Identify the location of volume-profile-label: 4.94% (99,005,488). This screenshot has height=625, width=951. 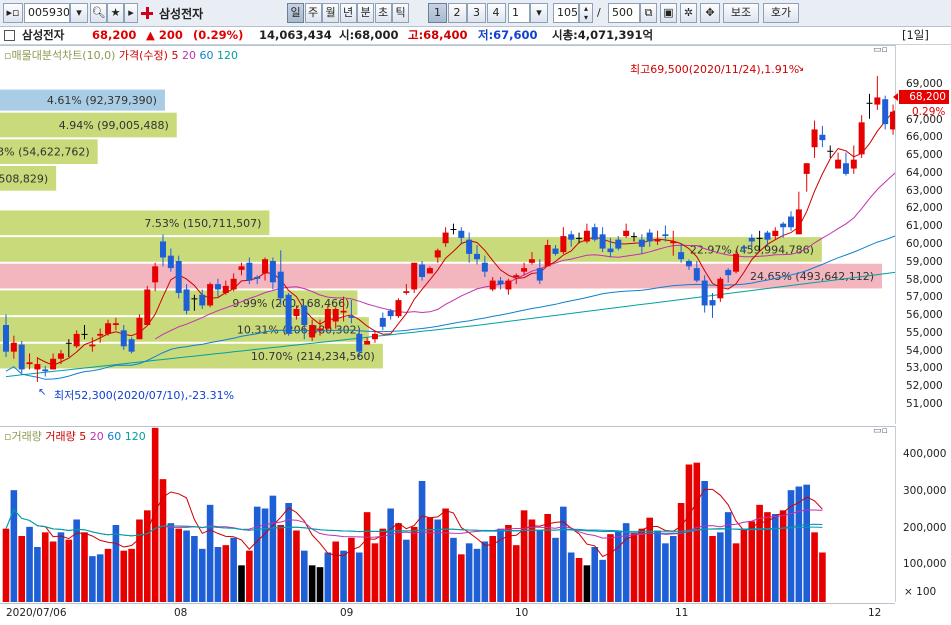
(114, 125).